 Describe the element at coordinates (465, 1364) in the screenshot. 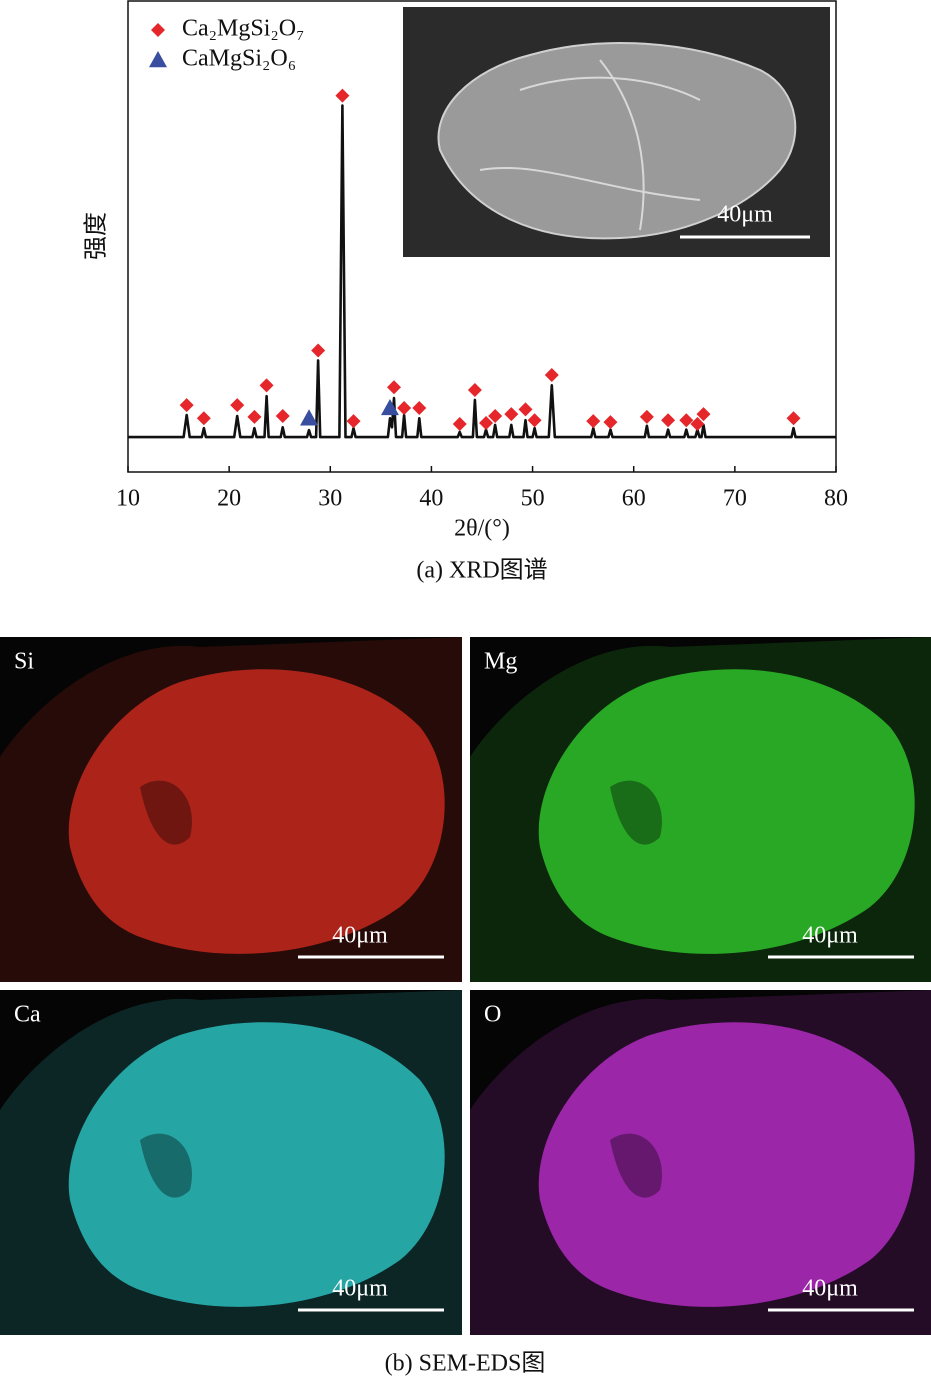

I see `caption: (b) SEM-EDS图` at that location.